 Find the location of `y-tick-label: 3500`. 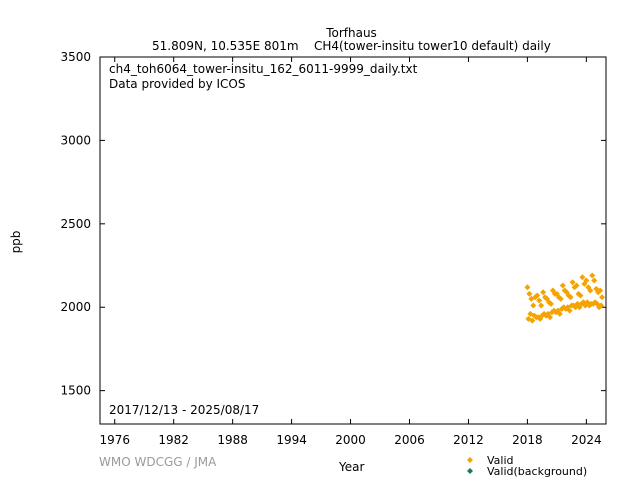

y-tick-label: 3500 is located at coordinates (75, 57).